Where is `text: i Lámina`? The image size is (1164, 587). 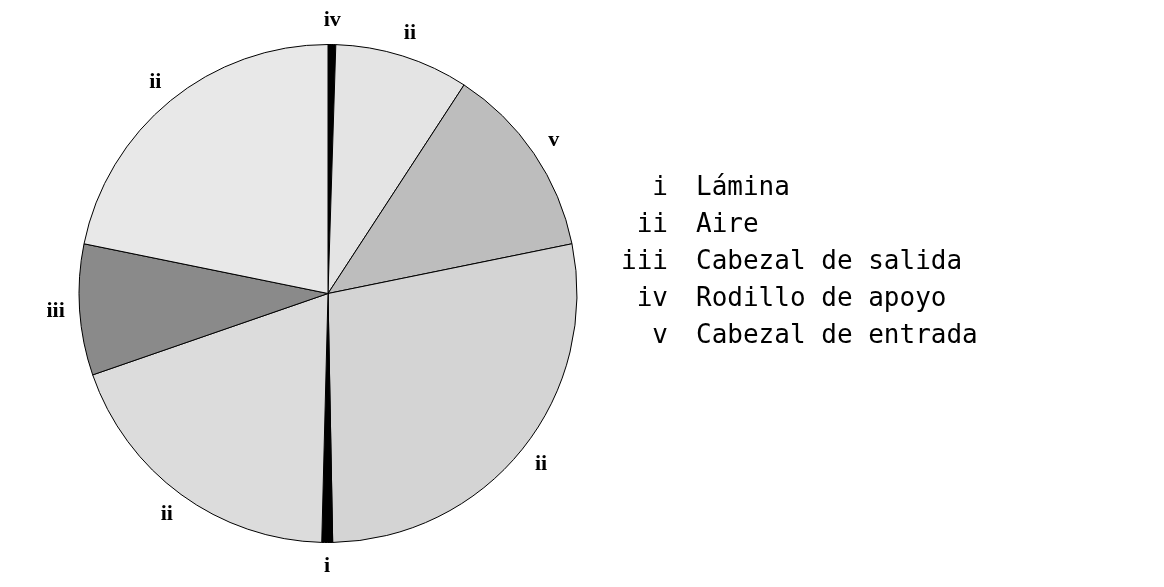 text: i Lámina is located at coordinates (720, 186).